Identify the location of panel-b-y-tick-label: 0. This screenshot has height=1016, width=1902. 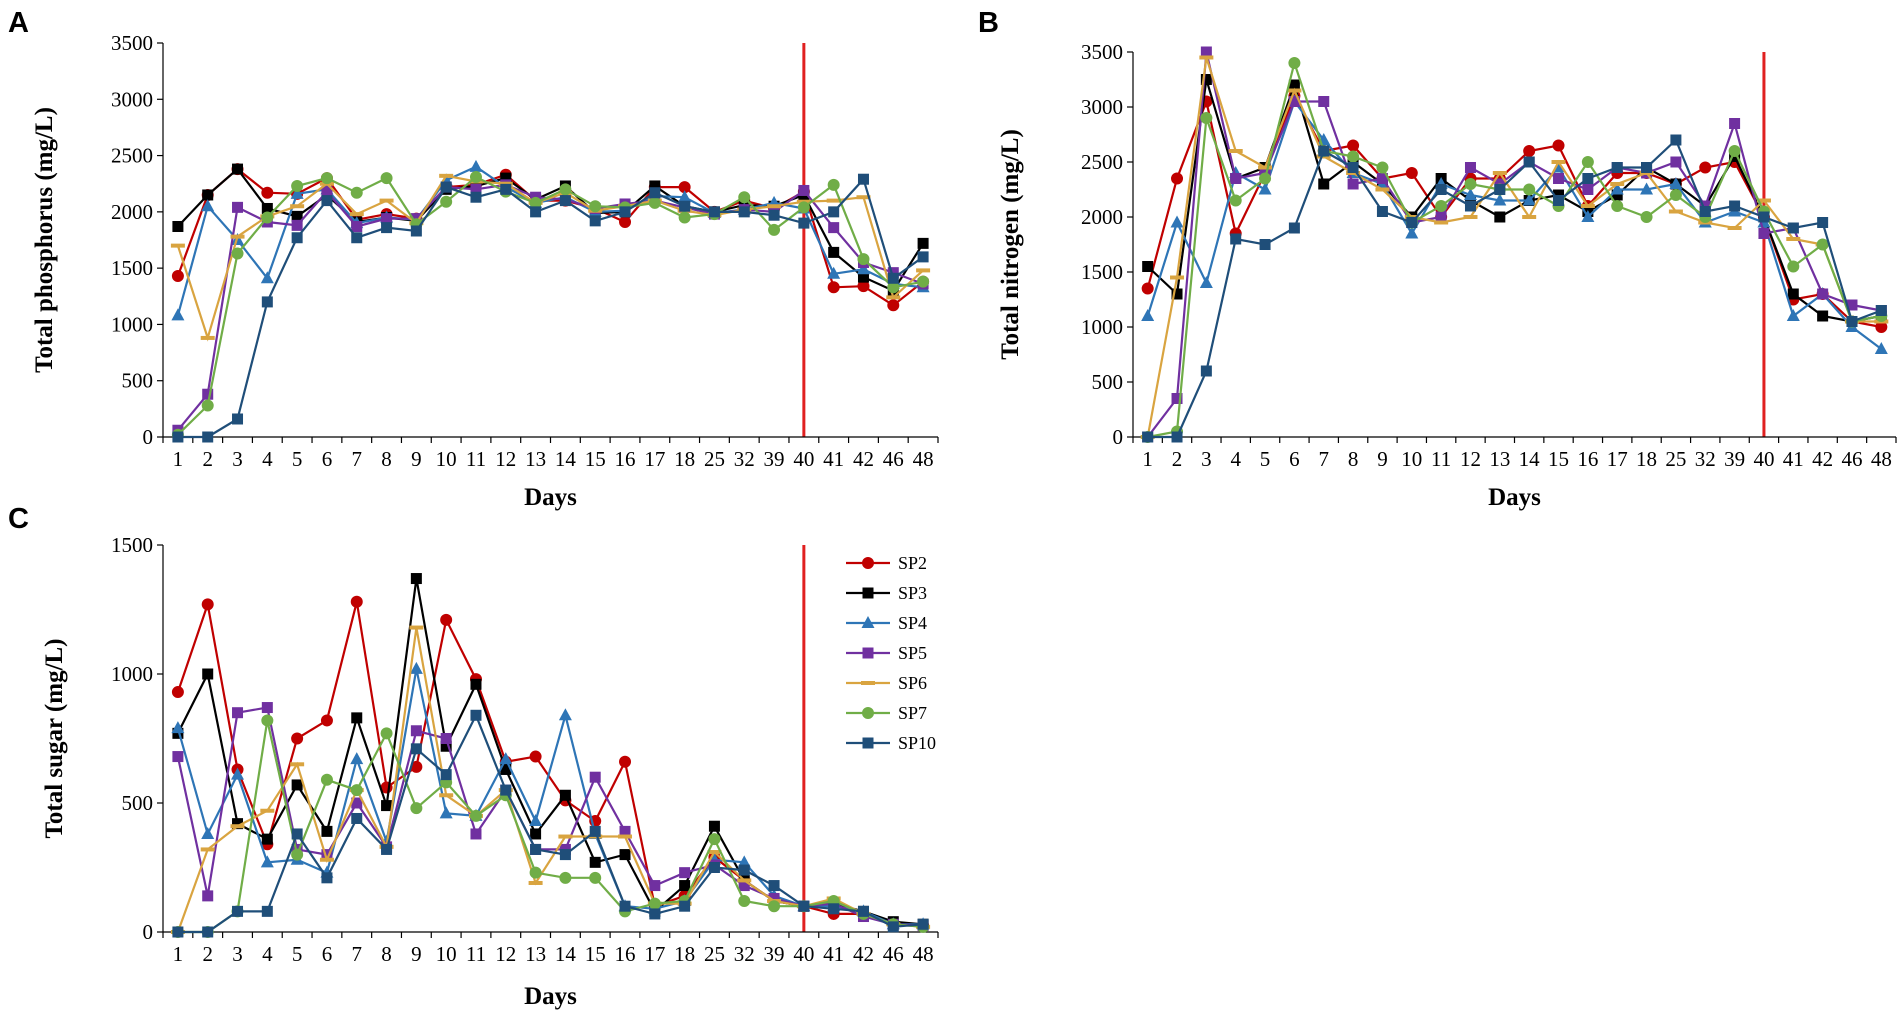
(1118, 437).